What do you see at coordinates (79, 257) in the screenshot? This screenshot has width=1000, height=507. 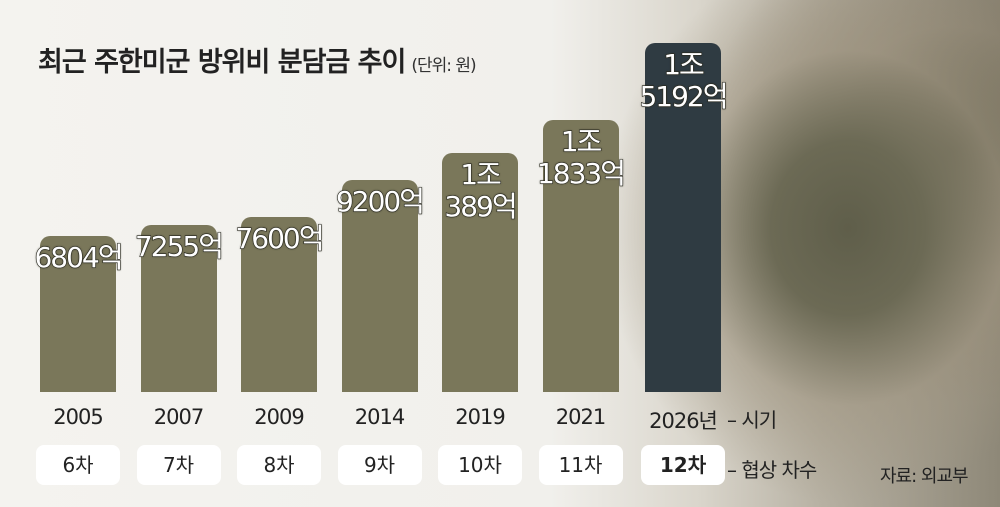 I see `value-label: 6804억` at bounding box center [79, 257].